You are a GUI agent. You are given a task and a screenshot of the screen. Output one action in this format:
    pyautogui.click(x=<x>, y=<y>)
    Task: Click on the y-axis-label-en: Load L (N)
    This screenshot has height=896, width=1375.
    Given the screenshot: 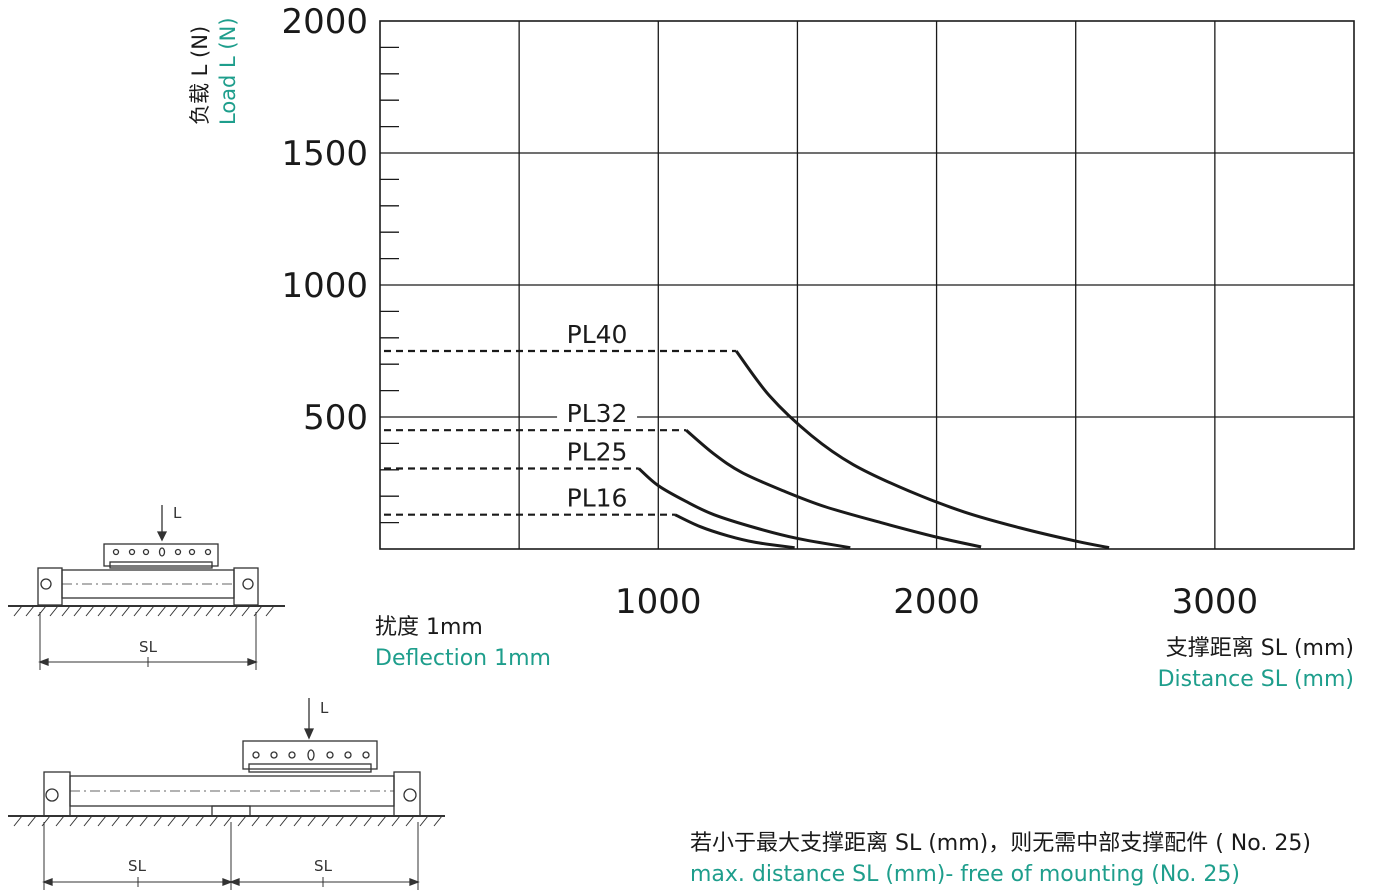 What is the action you would take?
    pyautogui.click(x=228, y=71)
    